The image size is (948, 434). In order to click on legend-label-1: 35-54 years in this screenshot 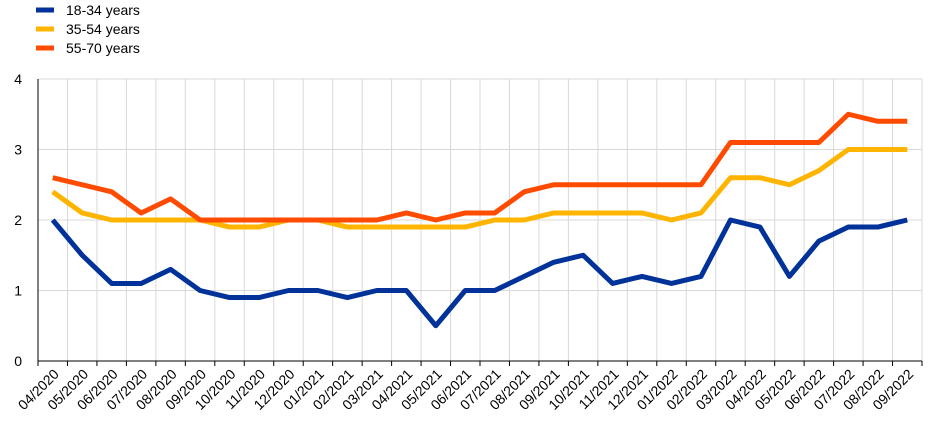, I will do `click(103, 29)`.